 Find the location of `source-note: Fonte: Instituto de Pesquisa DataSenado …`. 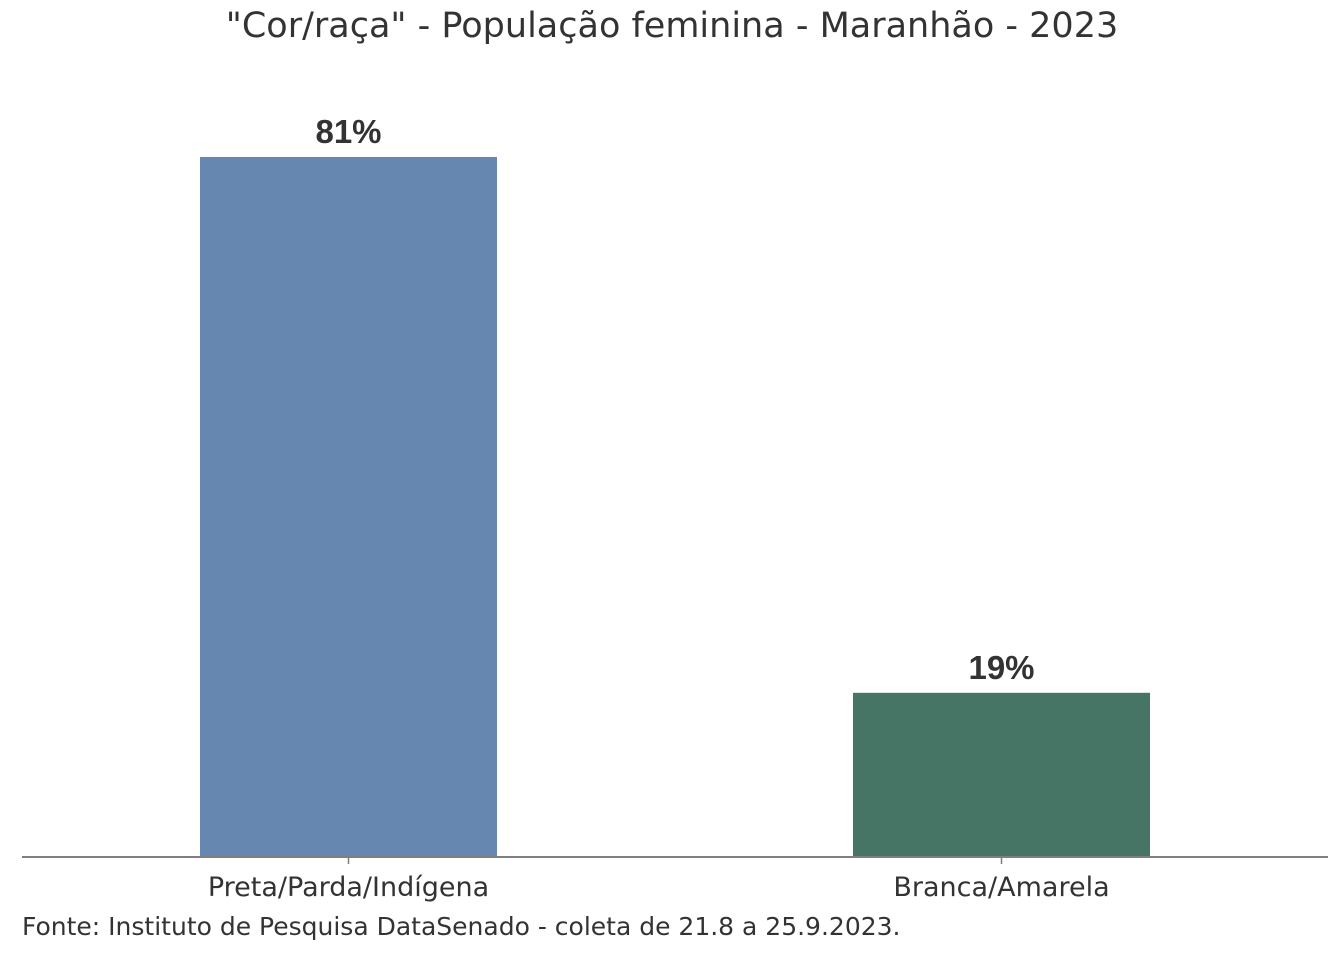

source-note: Fonte: Instituto de Pesquisa DataSenado … is located at coordinates (461, 926).